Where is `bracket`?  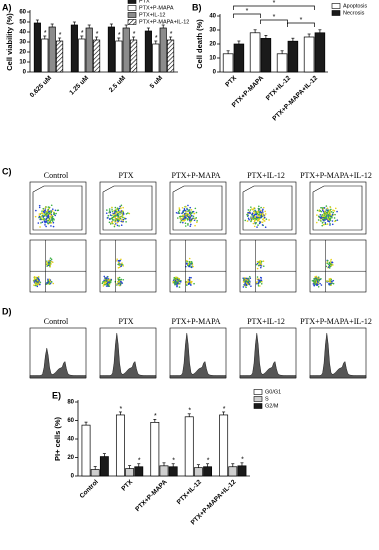 bracket is located at coordinates (247, 15).